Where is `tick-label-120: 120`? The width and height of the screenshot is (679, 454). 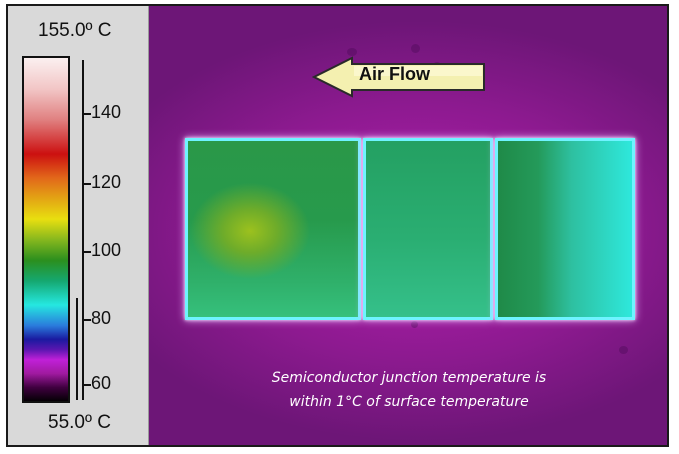 tick-label-120: 120 is located at coordinates (106, 182).